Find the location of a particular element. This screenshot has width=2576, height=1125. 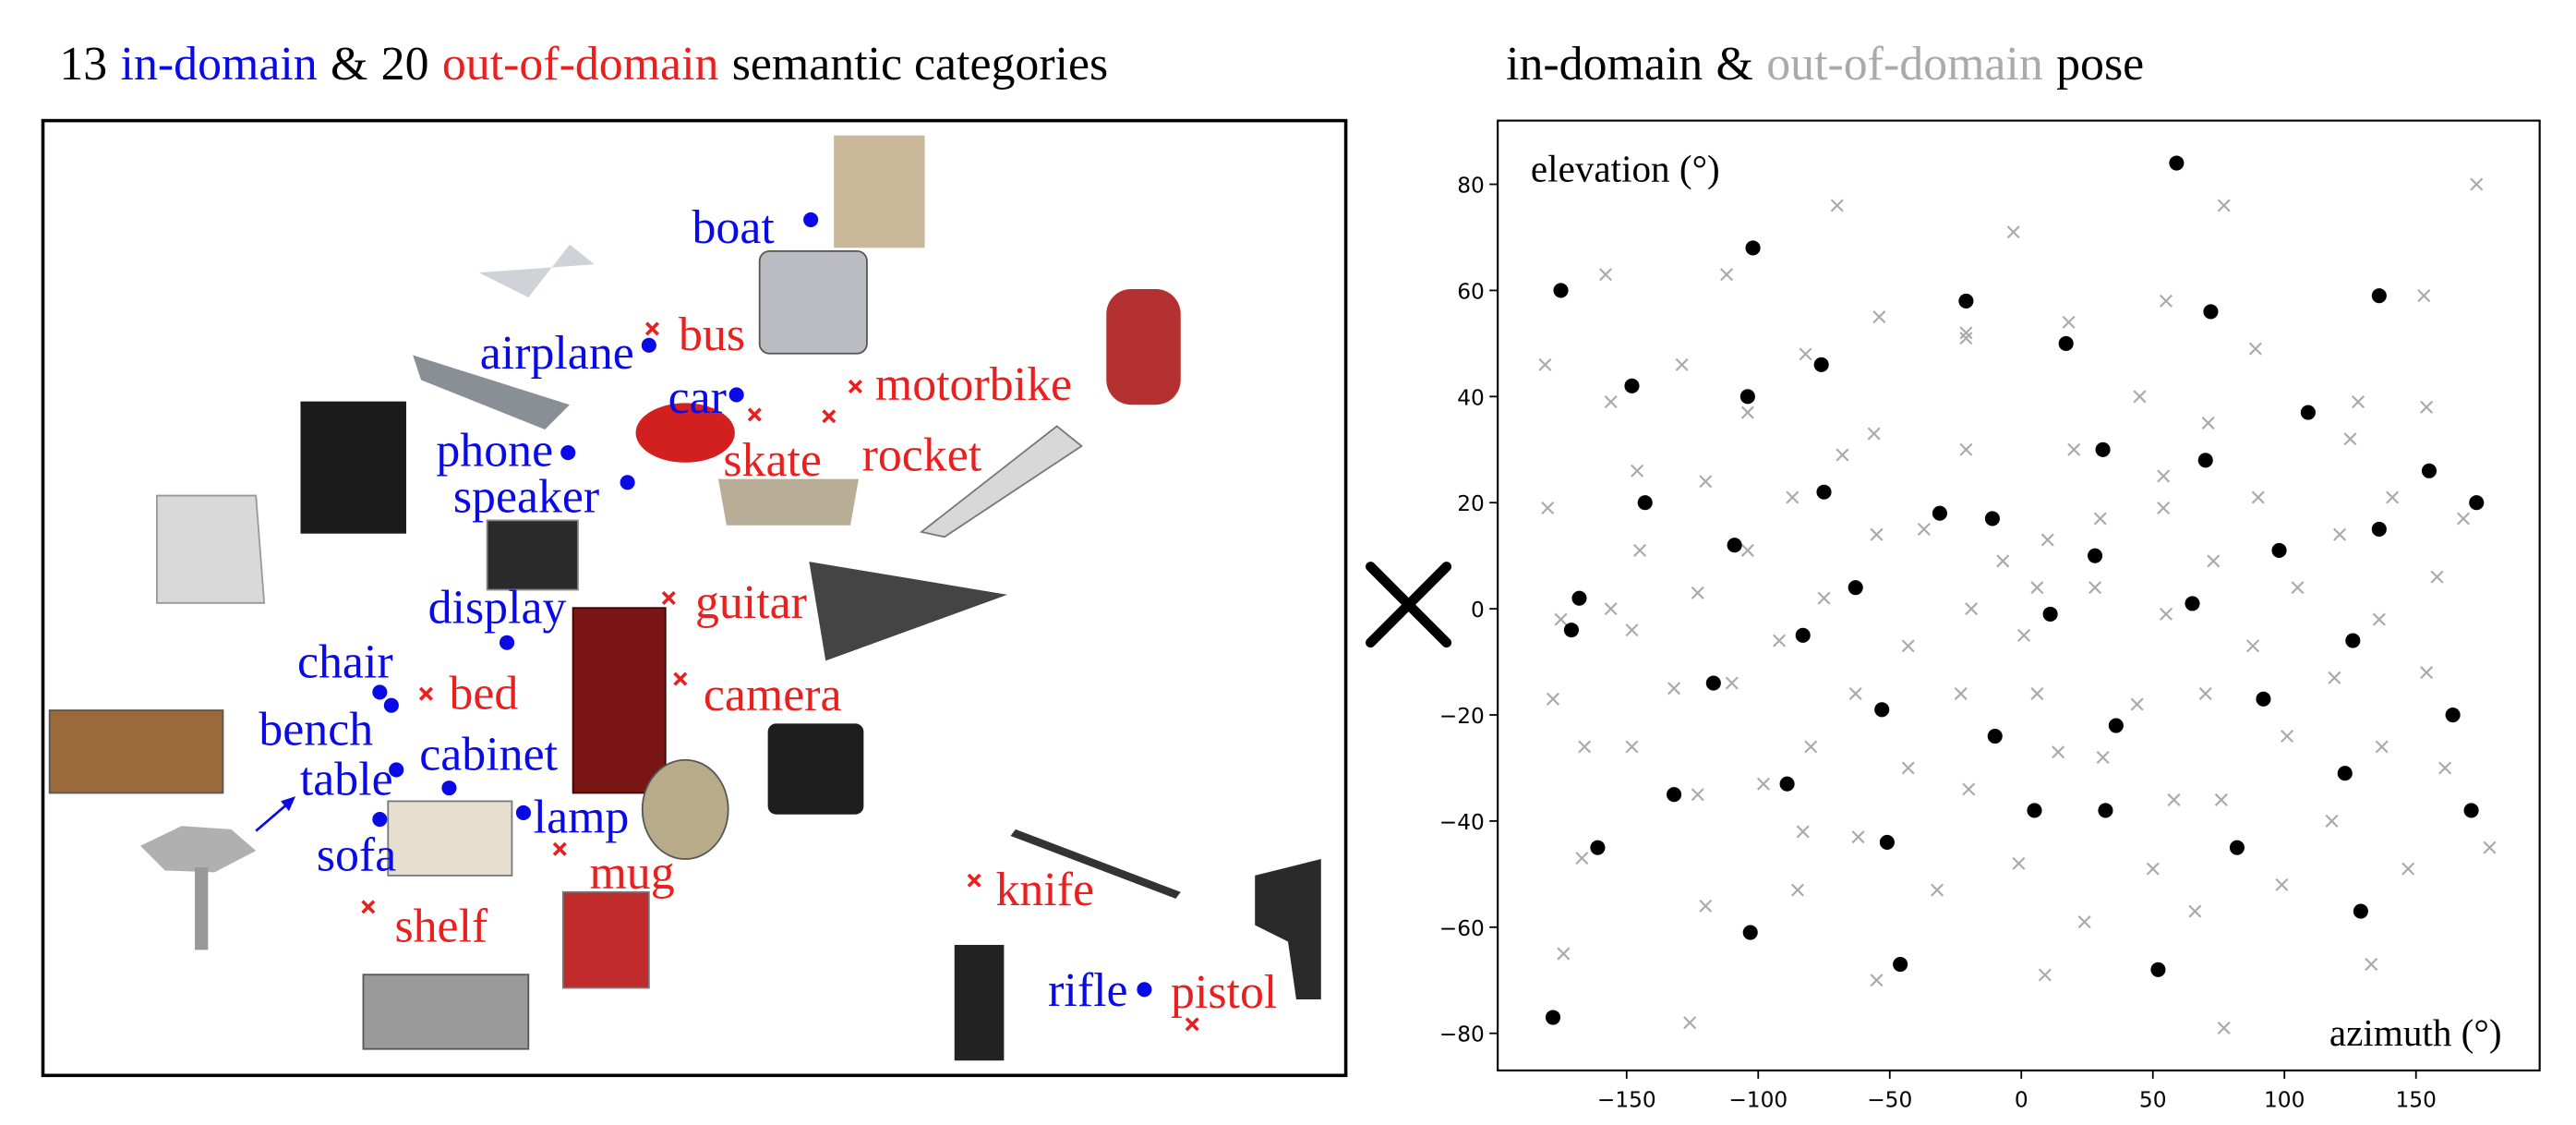

motorbike-image is located at coordinates (1143, 347).